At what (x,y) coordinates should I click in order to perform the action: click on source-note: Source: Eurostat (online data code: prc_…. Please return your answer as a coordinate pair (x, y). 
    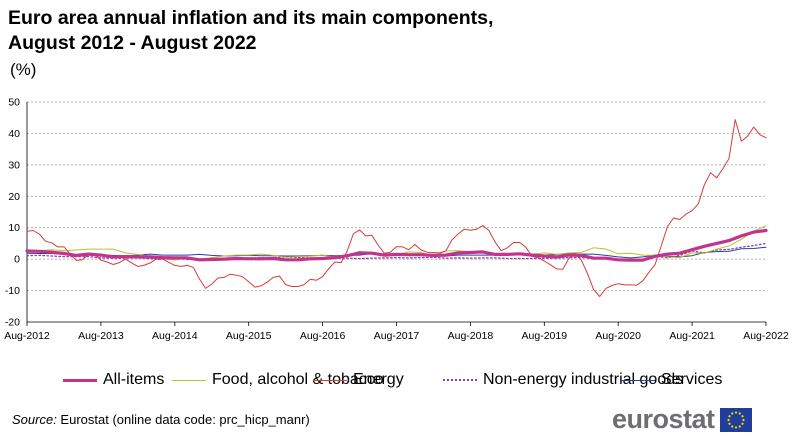
    Looking at the image, I should click on (161, 419).